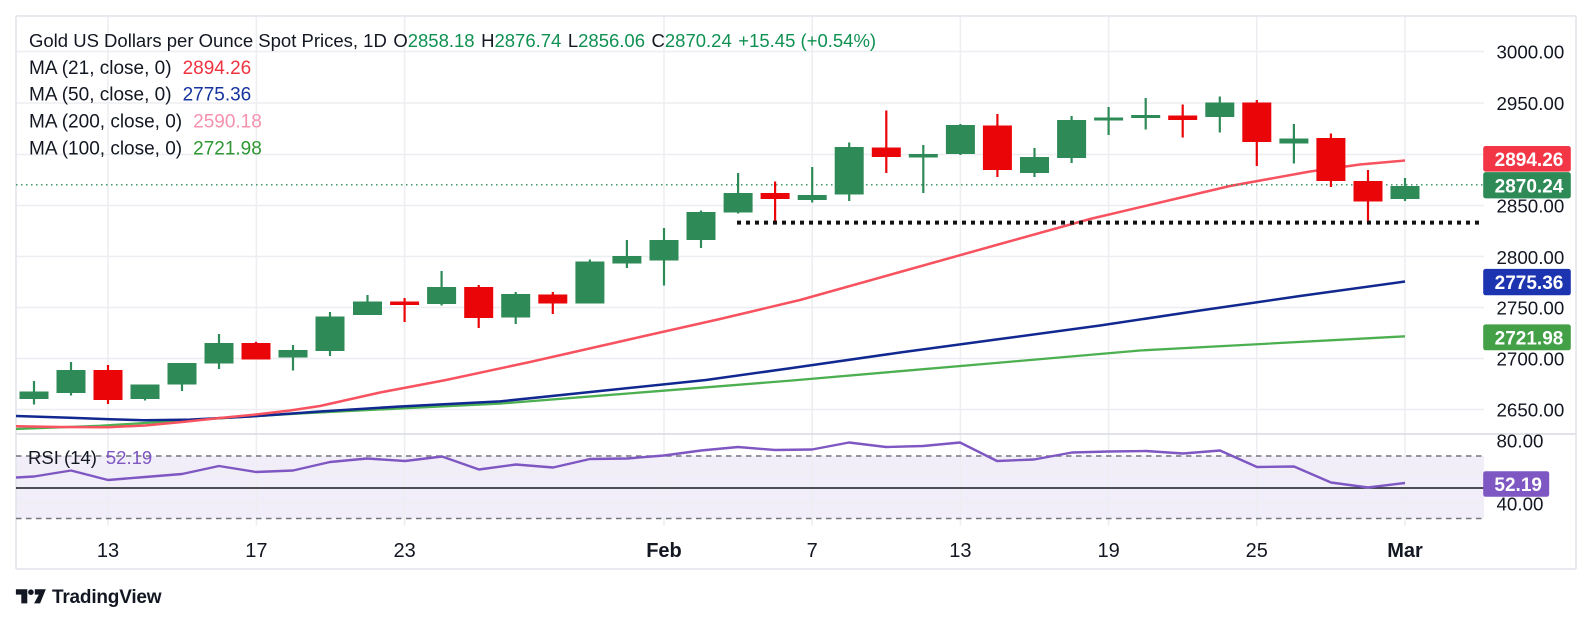 This screenshot has width=1592, height=625. What do you see at coordinates (812, 551) in the screenshot?
I see `svg-text: 7` at bounding box center [812, 551].